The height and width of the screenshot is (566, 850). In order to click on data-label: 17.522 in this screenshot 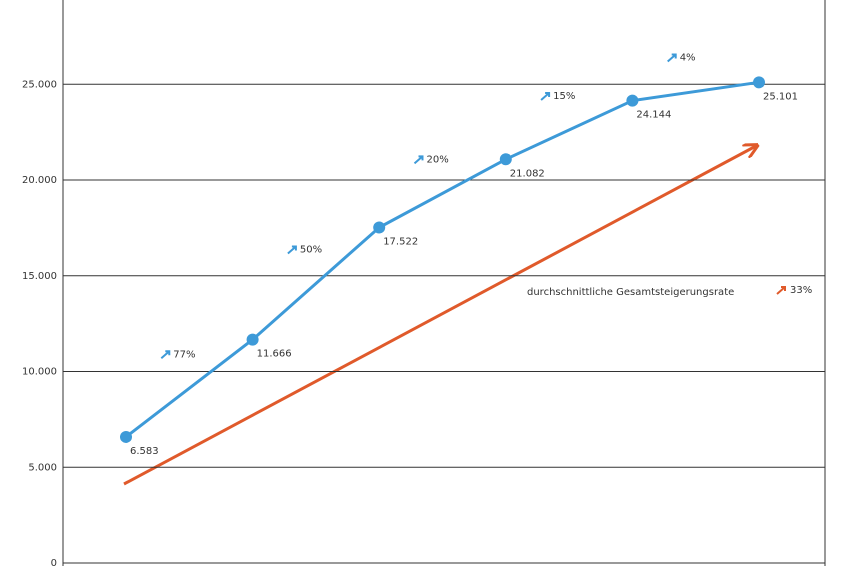, I will do `click(400, 241)`.